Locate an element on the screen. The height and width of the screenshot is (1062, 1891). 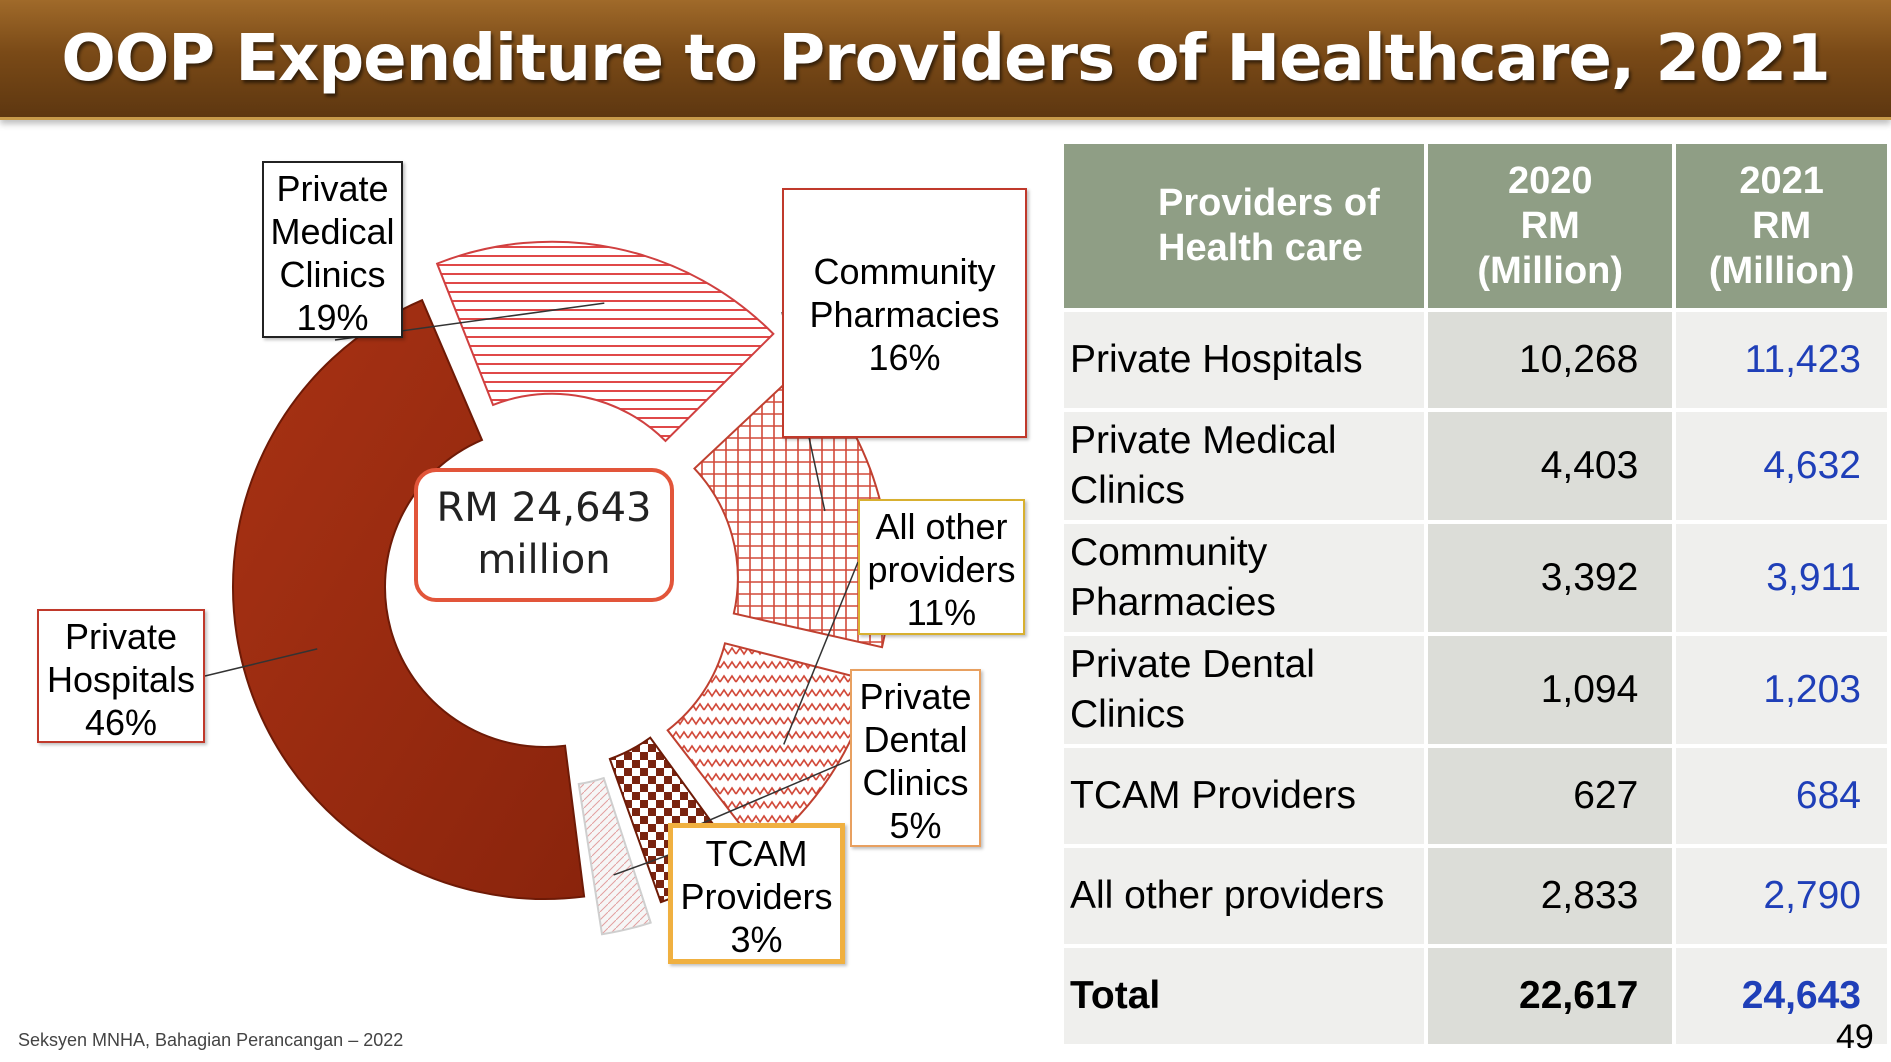
slice-label-line: Dental is located at coordinates (915, 739).